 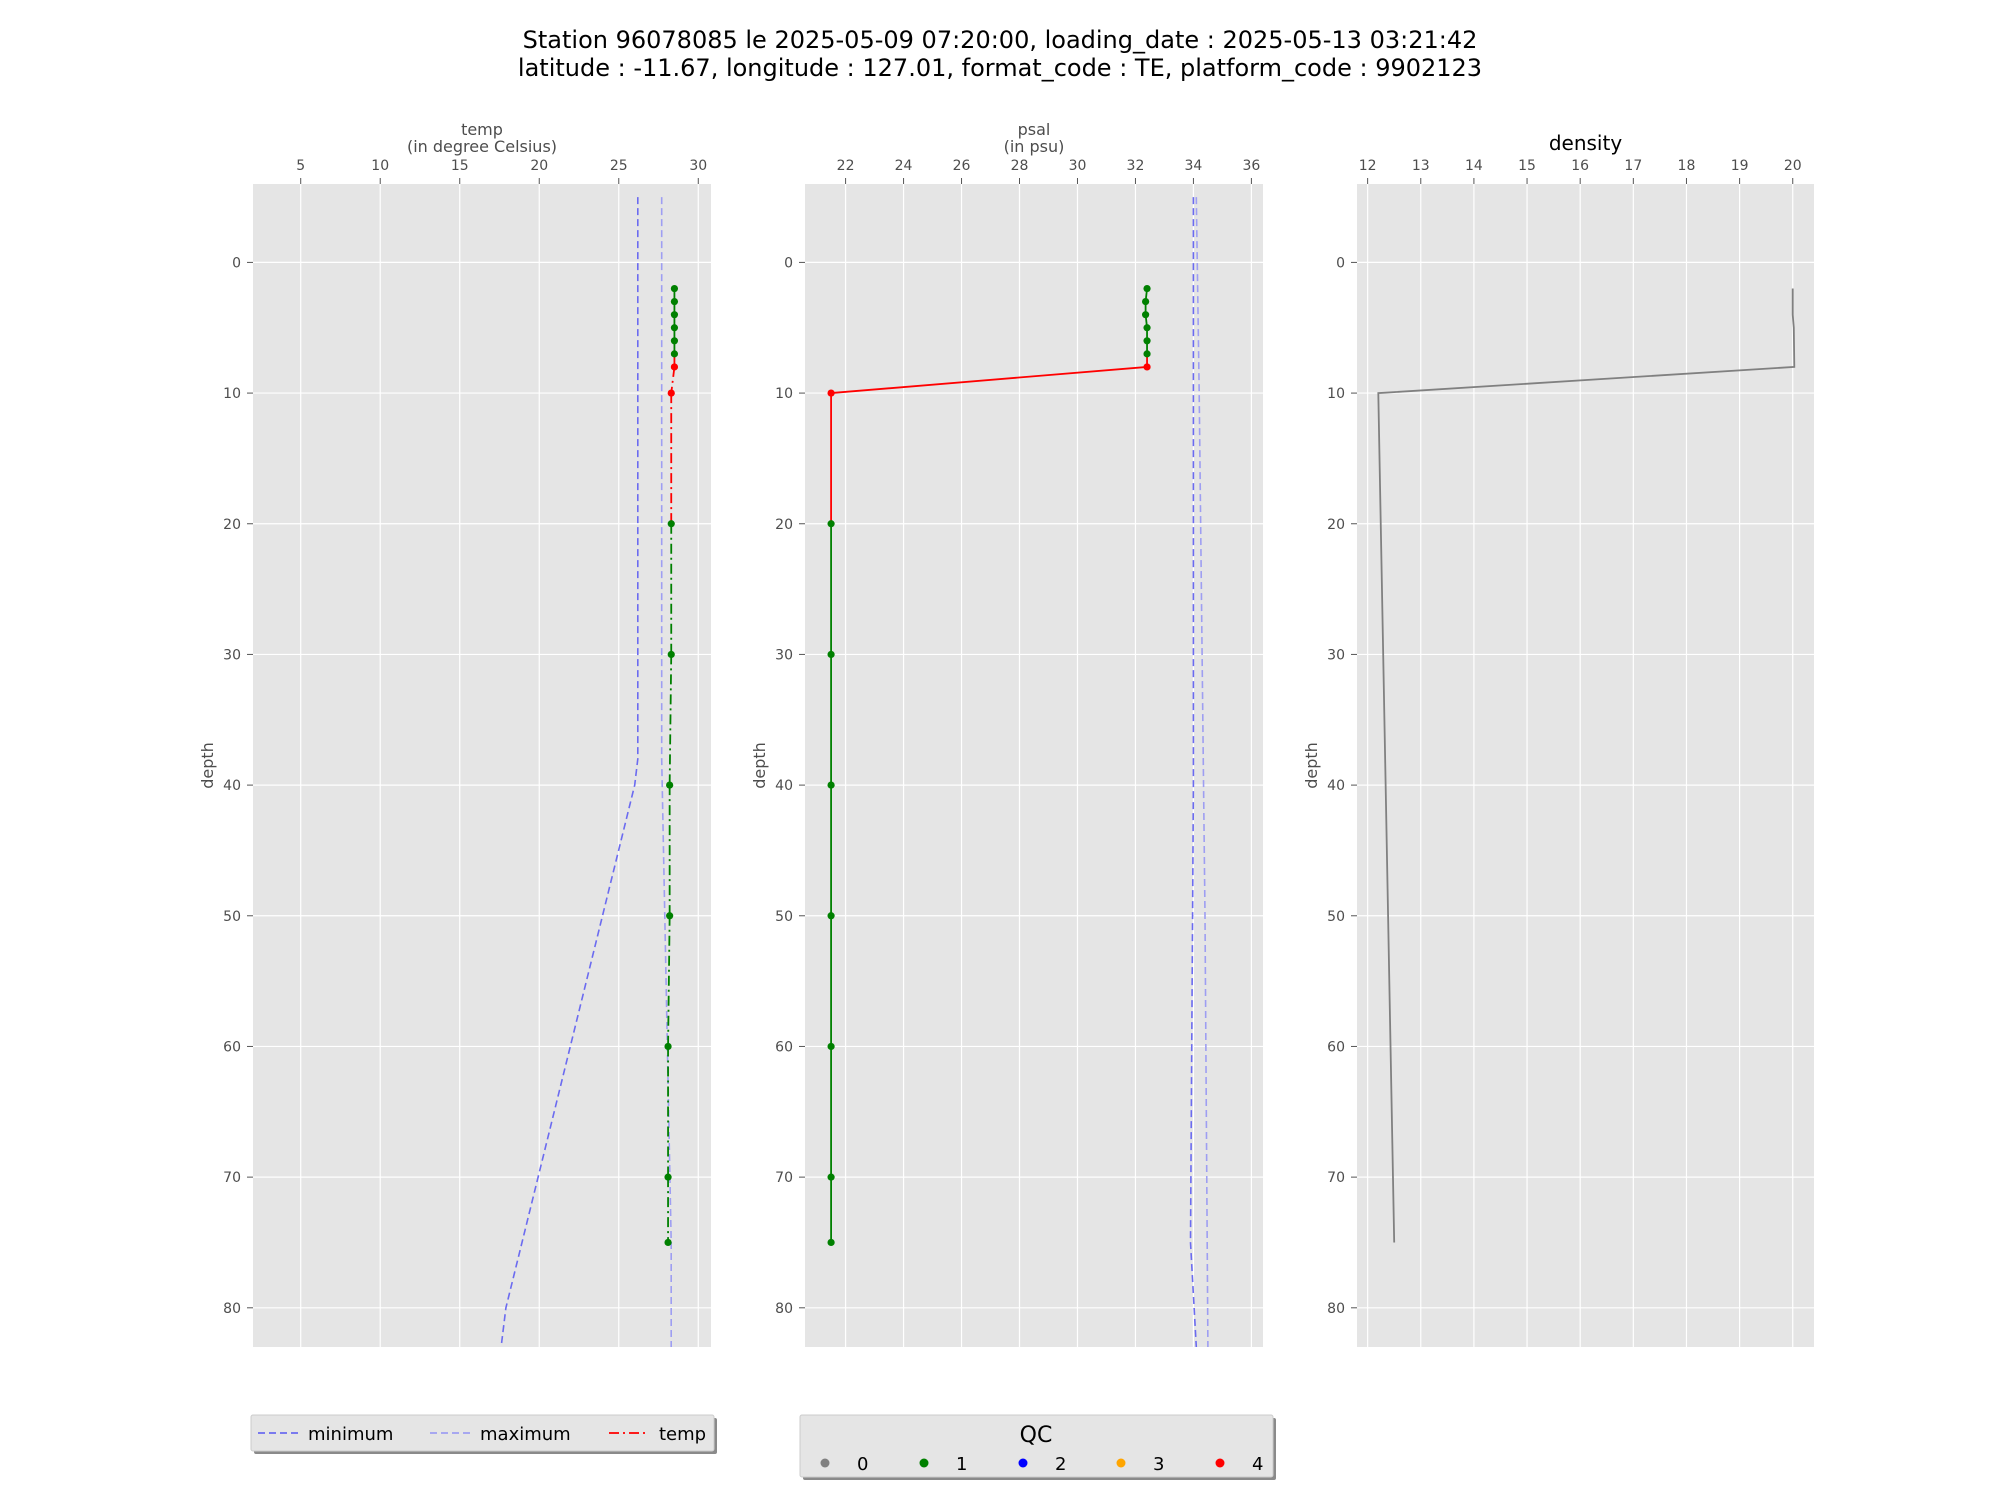 I want to click on x-tick-label: 17, so click(x=1633, y=166).